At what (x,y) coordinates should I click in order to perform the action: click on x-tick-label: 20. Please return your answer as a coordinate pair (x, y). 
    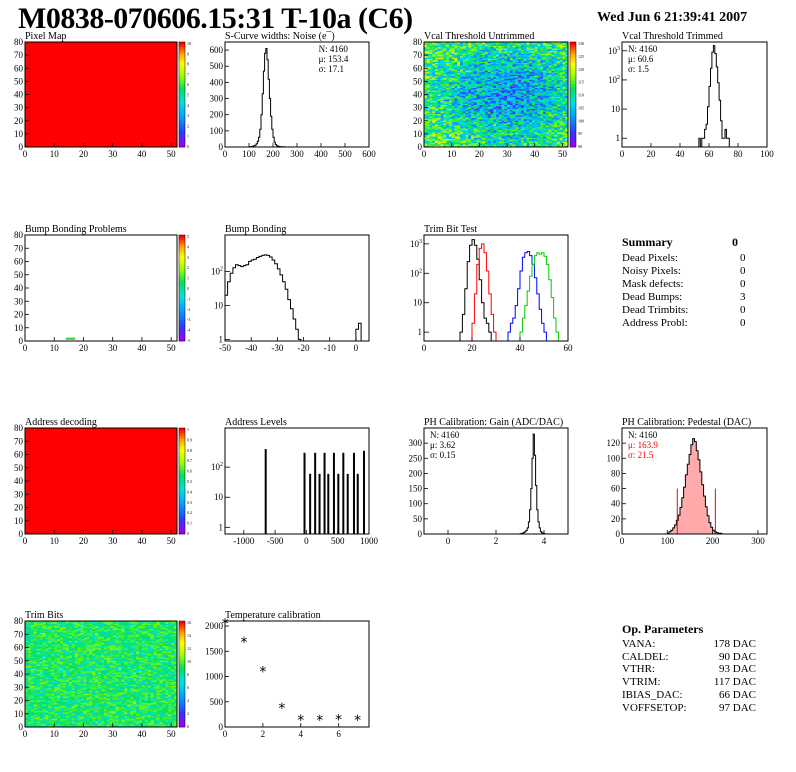
    Looking at the image, I should click on (84, 348).